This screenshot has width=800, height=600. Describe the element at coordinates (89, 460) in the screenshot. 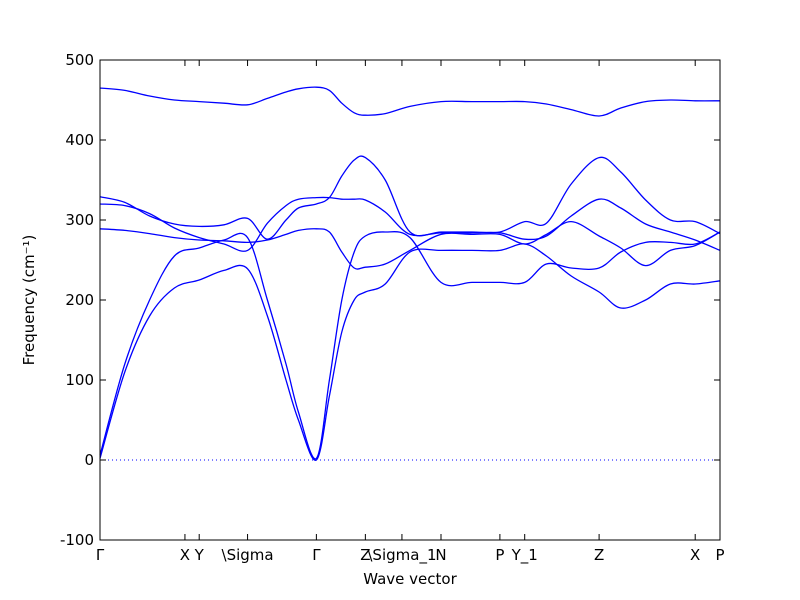

I see `y-tick-label: 0` at that location.